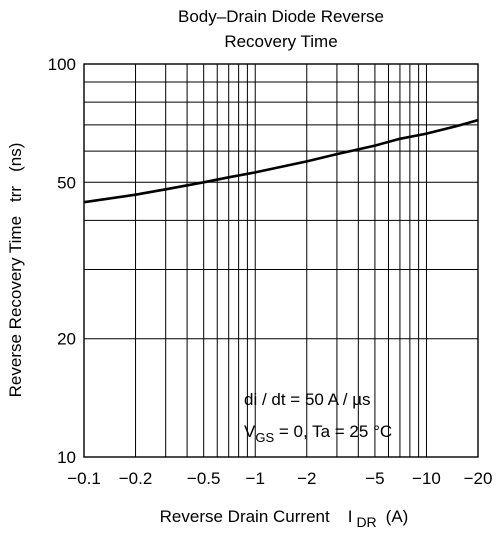  Describe the element at coordinates (84, 478) in the screenshot. I see `x-tick-label: −0.1` at that location.